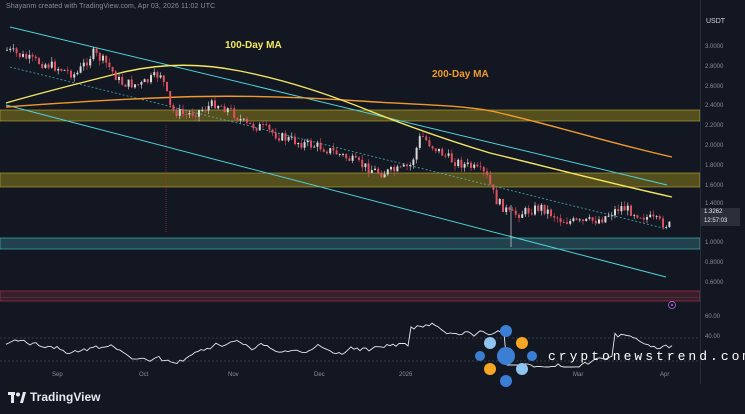 This screenshot has height=414, width=745. I want to click on currency-label: USDT, so click(716, 21).